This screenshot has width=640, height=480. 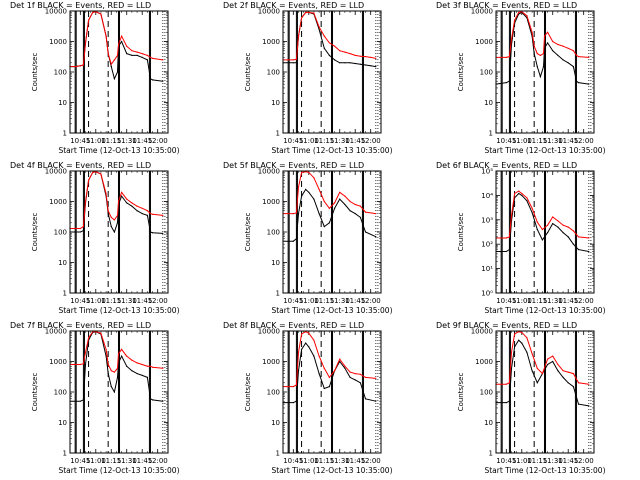 I want to click on y-tick-label: 10¹, so click(x=487, y=269).